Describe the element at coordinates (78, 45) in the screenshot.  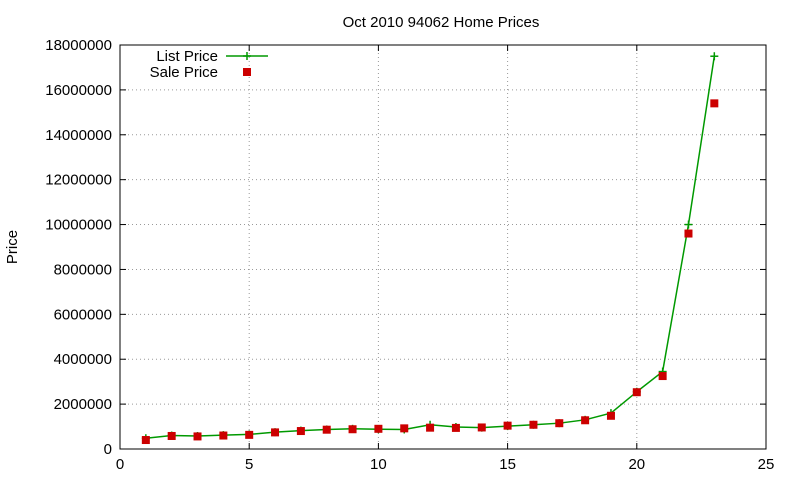
I see `y-tick-label: 18000000` at that location.